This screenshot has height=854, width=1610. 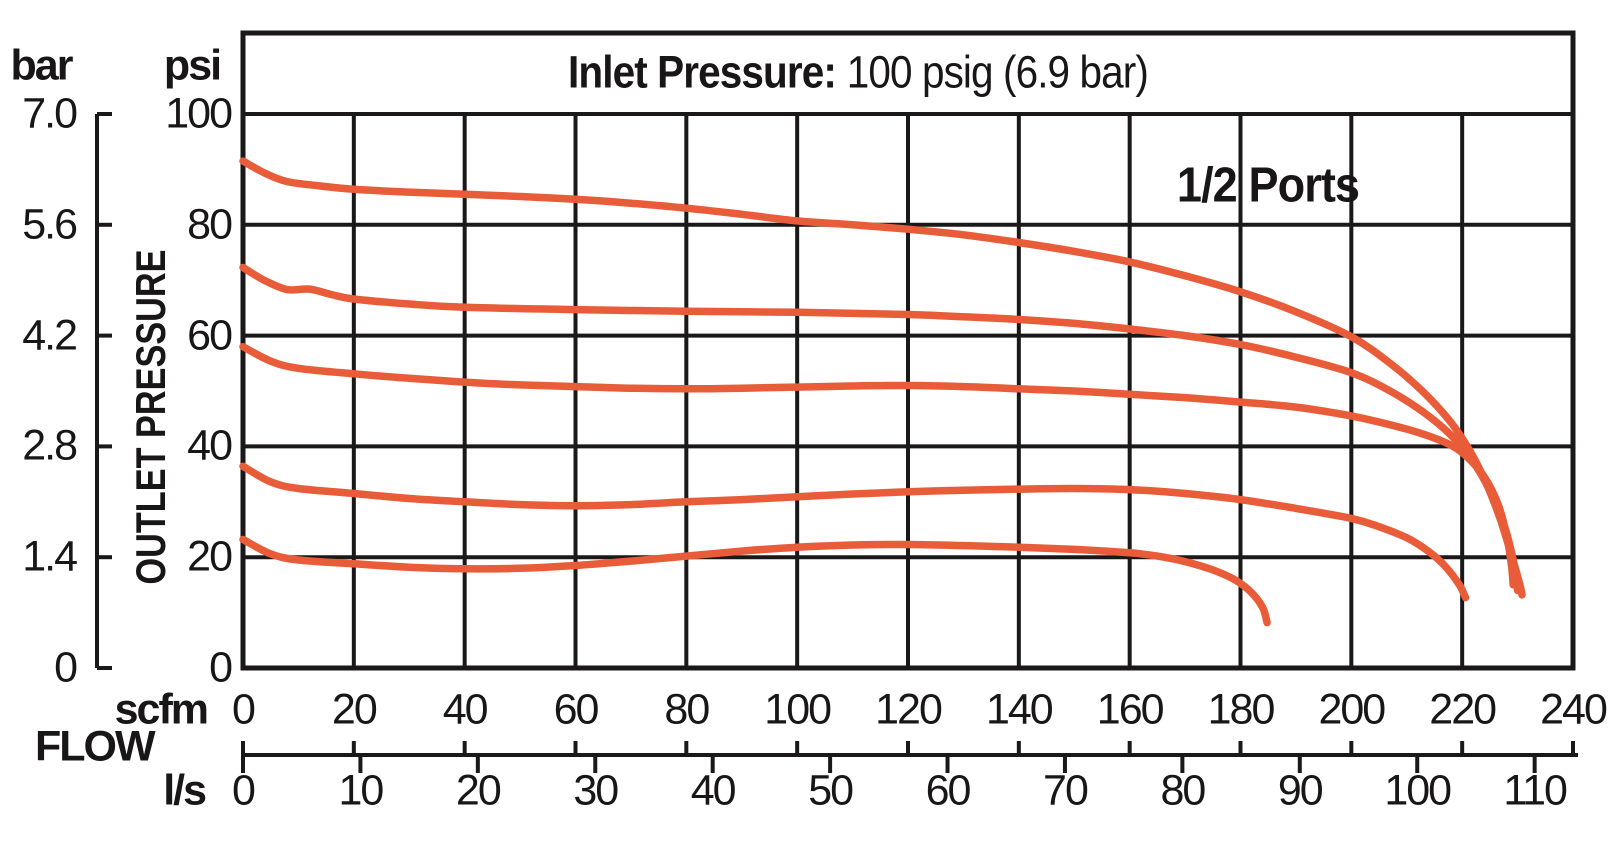 What do you see at coordinates (244, 709) in the screenshot?
I see `scfm-tick-label: 0` at bounding box center [244, 709].